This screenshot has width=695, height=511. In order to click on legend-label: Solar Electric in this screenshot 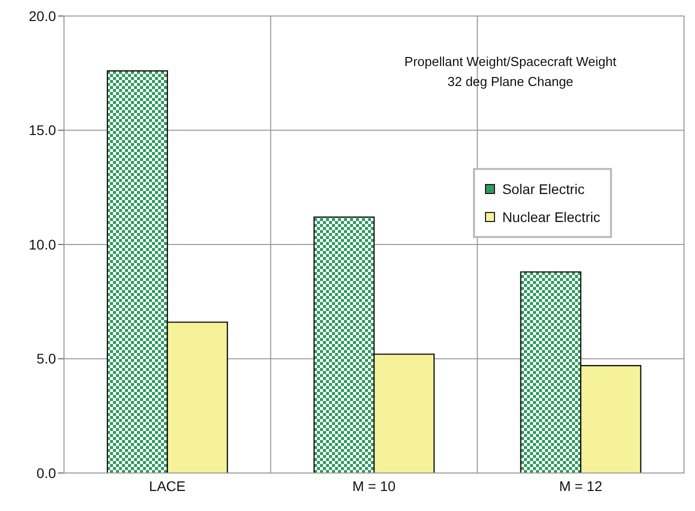, I will do `click(543, 189)`.